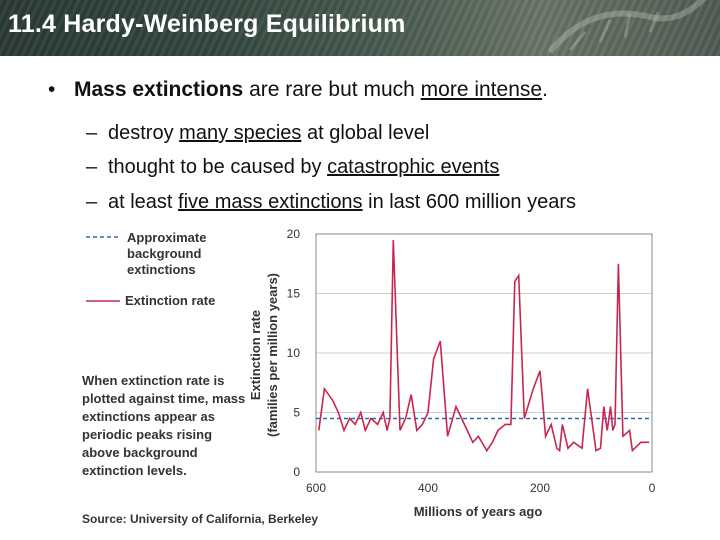  Describe the element at coordinates (540, 488) in the screenshot. I see `x-tick-label: 200` at that location.